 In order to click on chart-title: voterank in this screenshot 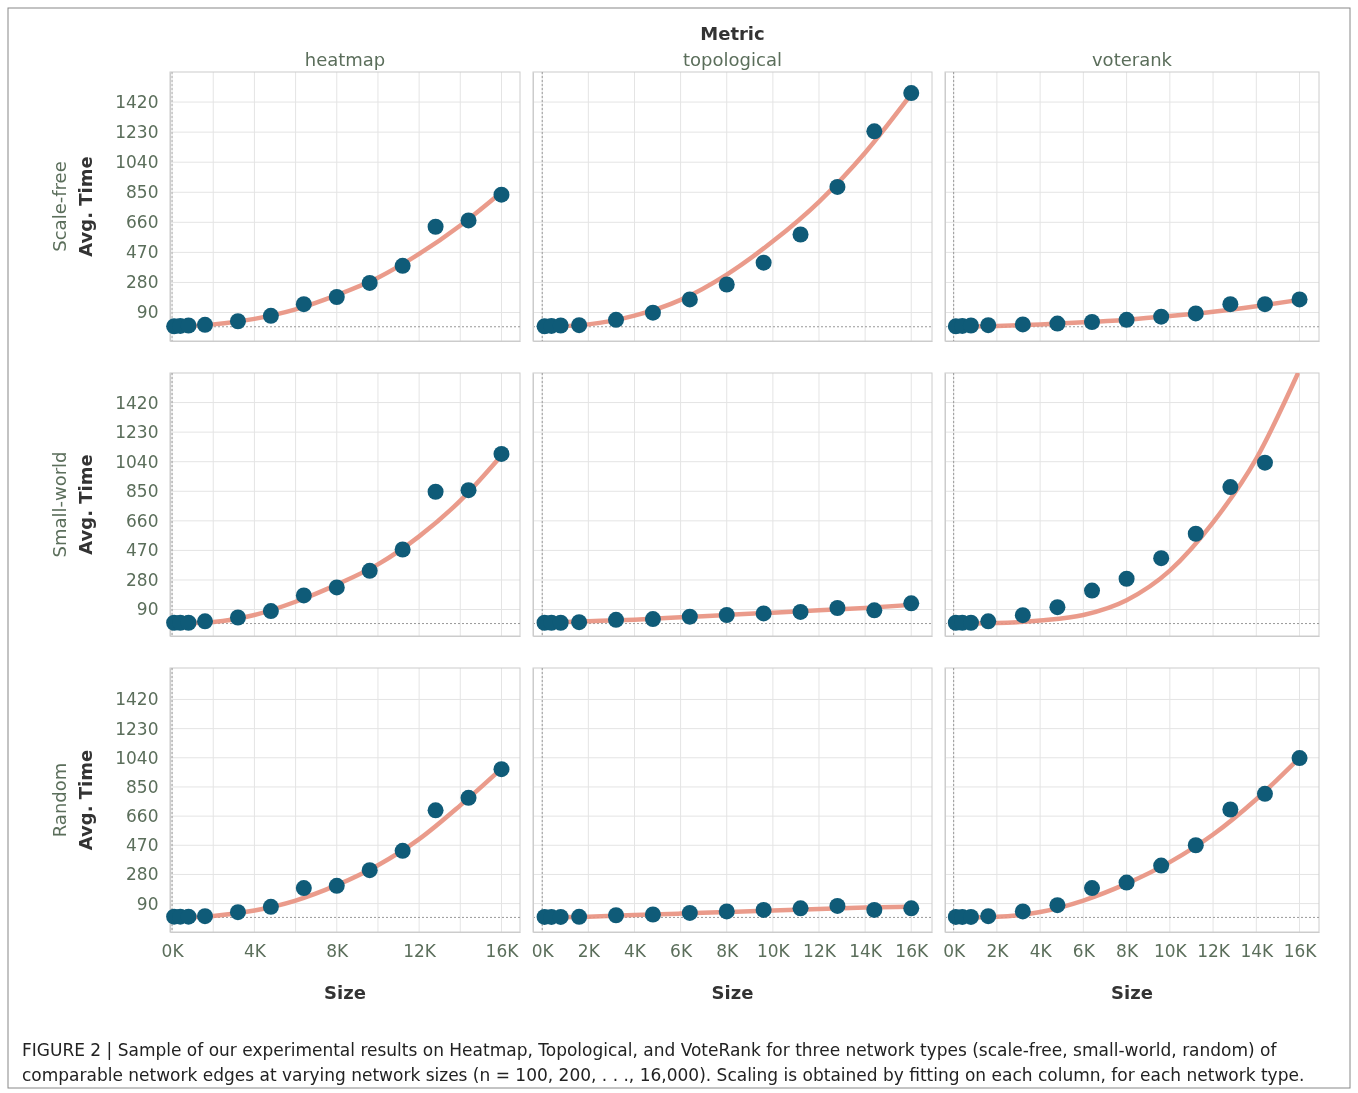, I will do `click(1132, 59)`.